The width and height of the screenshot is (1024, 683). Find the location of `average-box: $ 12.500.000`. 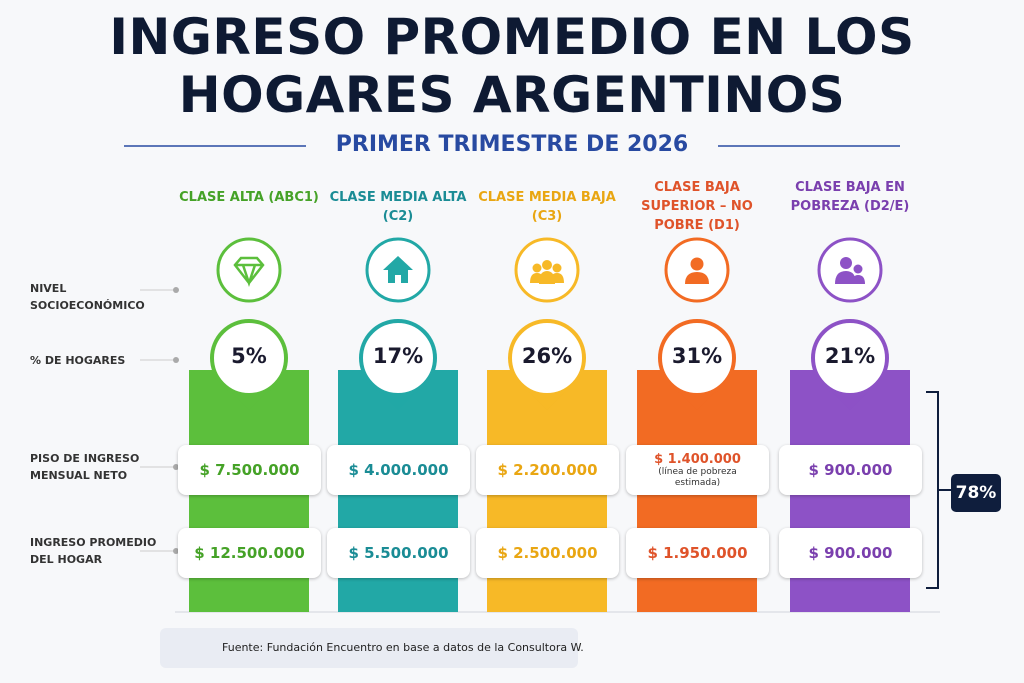

average-box: $ 12.500.000 is located at coordinates (249, 553).